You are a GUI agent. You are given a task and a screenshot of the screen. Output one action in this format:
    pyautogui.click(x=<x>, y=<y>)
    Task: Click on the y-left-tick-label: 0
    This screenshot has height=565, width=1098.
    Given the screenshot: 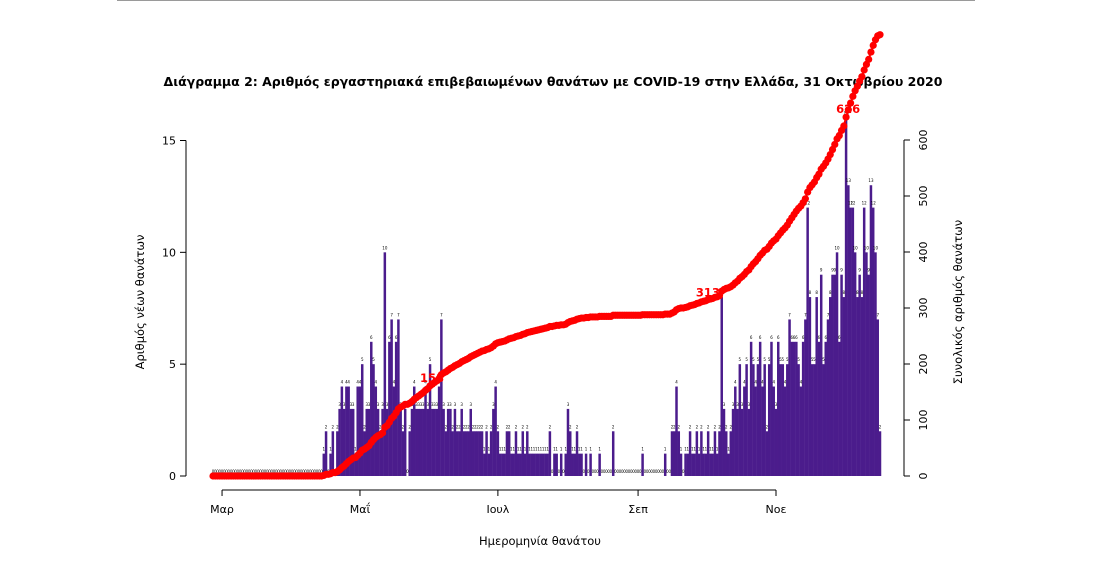 What is the action you would take?
    pyautogui.click(x=172, y=476)
    